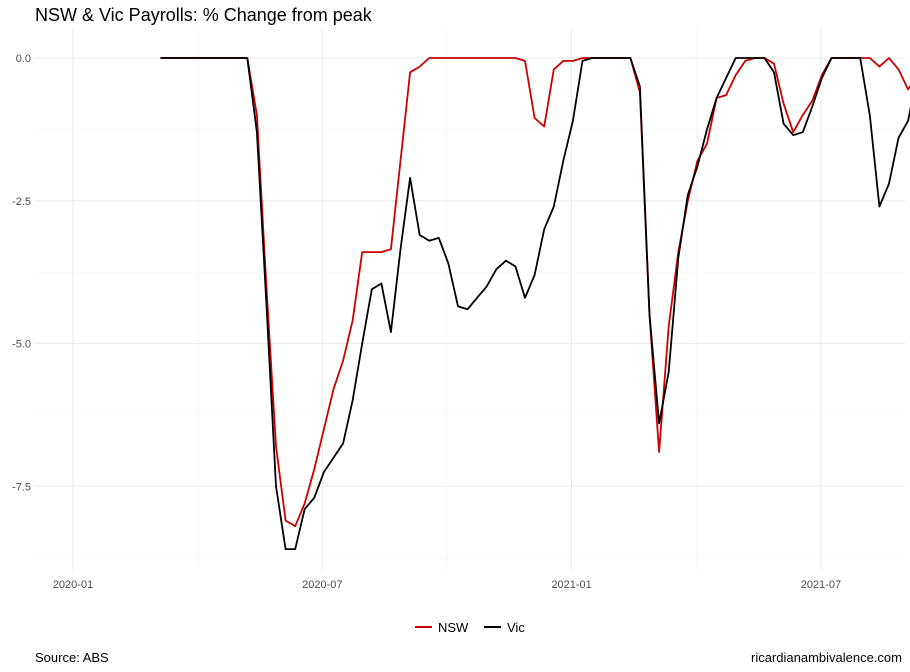 The image size is (910, 672). What do you see at coordinates (203, 15) in the screenshot?
I see `chart-title: NSW & Vic Payrolls: % Change from peak` at bounding box center [203, 15].